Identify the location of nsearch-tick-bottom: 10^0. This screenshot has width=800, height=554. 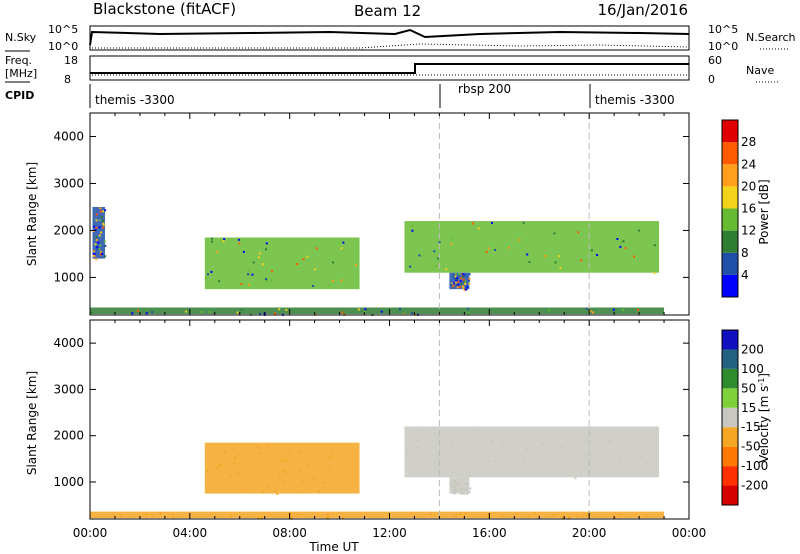
(723, 46).